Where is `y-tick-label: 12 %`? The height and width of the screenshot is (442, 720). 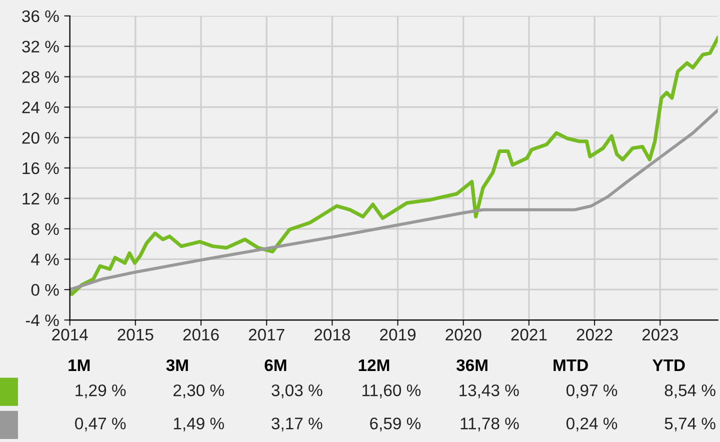
y-tick-label: 12 % is located at coordinates (40, 198).